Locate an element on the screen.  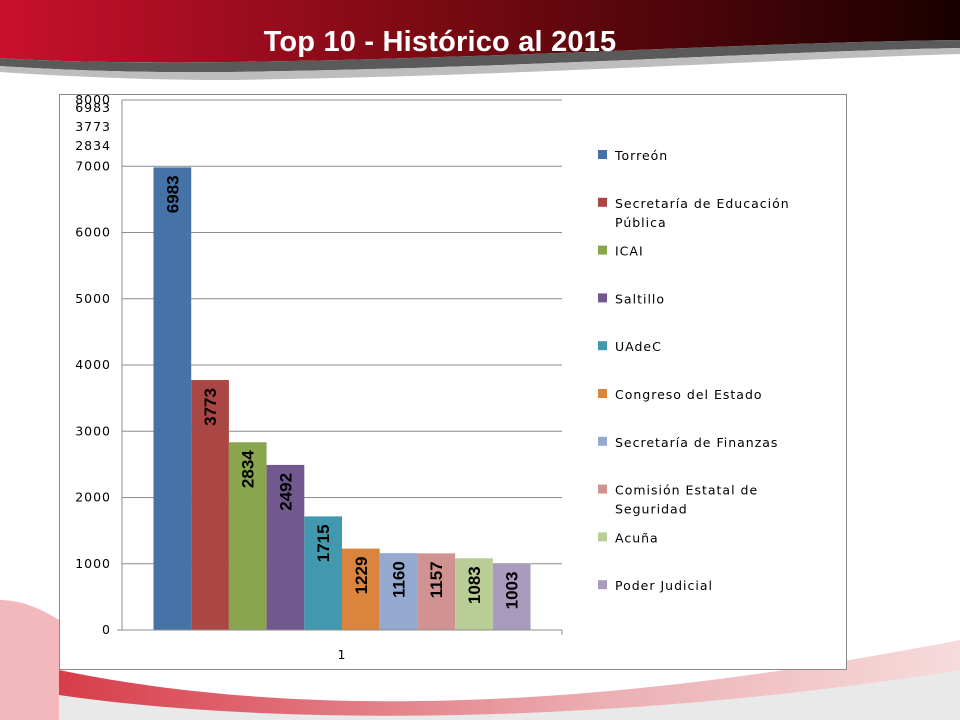
legend-label: UAdeC is located at coordinates (638, 346).